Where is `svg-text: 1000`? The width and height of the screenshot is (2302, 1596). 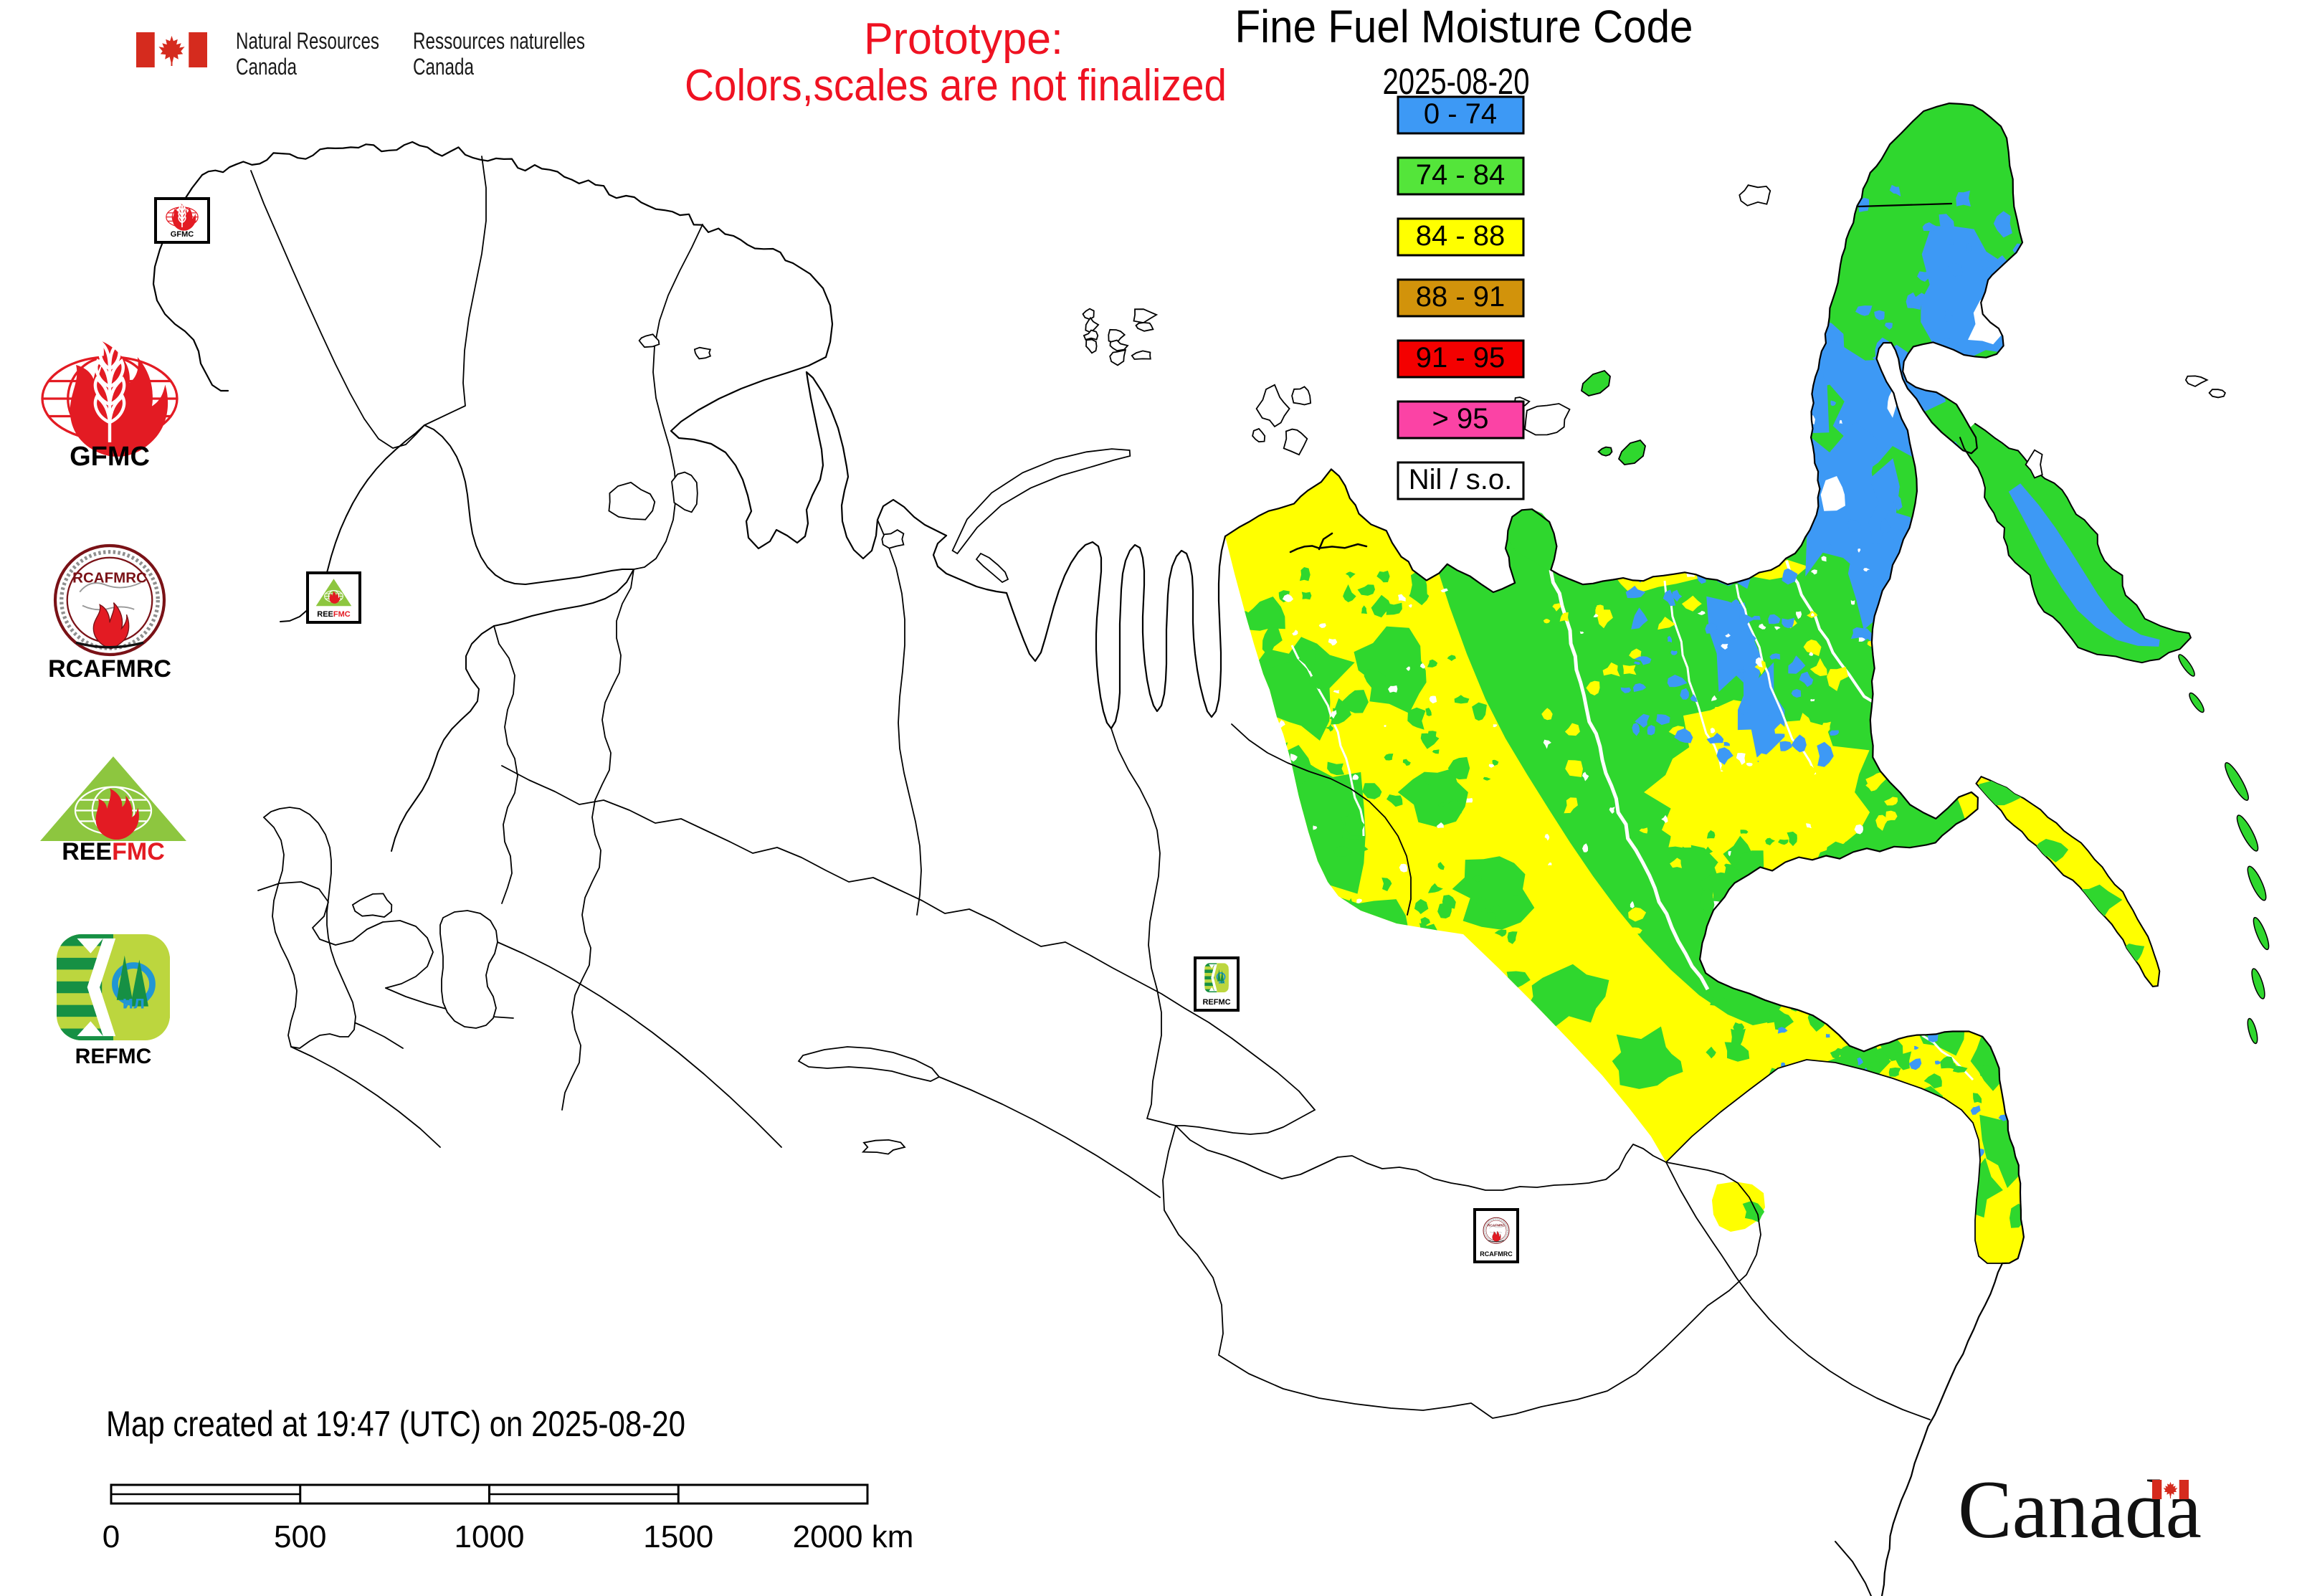
svg-text: 1000 is located at coordinates (490, 1536).